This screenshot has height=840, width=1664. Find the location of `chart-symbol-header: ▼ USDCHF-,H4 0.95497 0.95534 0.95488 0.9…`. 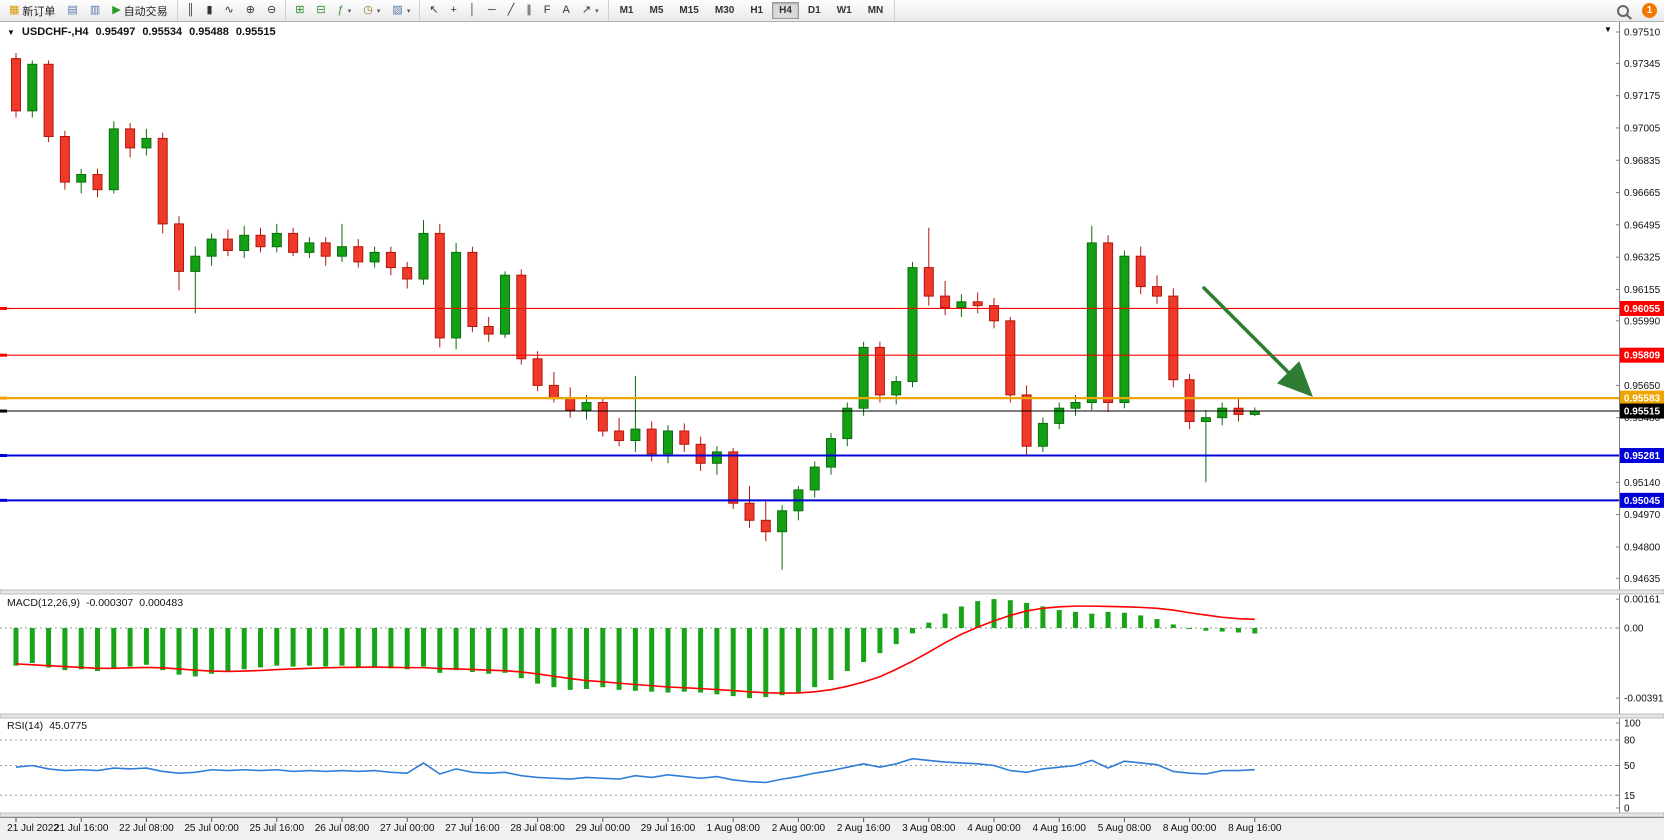

chart-symbol-header: ▼ USDCHF-,H4 0.95497 0.95534 0.95488 0.9… is located at coordinates (141, 32).